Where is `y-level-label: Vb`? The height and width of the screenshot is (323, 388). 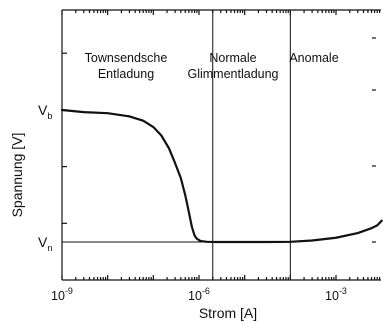 y-level-label: Vb is located at coordinates (45, 111).